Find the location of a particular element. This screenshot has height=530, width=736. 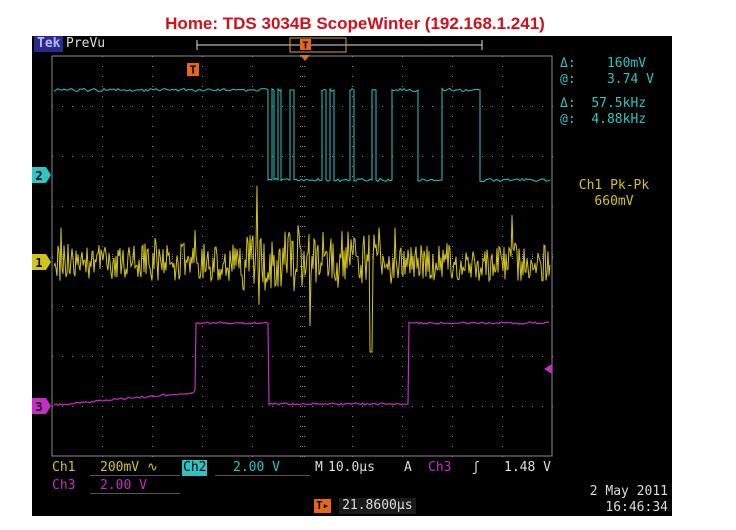

trigger-position: T▸ 21.8600µs is located at coordinates (365, 506).